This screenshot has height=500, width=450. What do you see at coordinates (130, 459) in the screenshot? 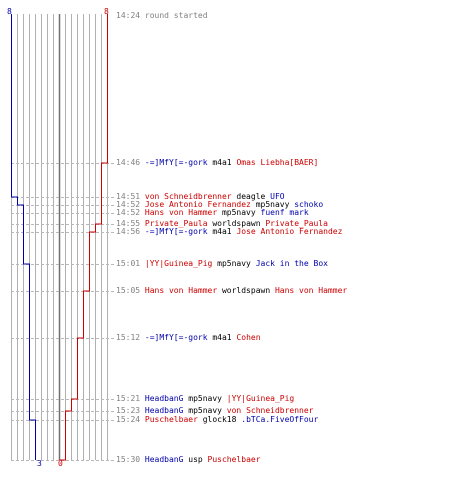
I see `log-time: 15:30` at bounding box center [130, 459].